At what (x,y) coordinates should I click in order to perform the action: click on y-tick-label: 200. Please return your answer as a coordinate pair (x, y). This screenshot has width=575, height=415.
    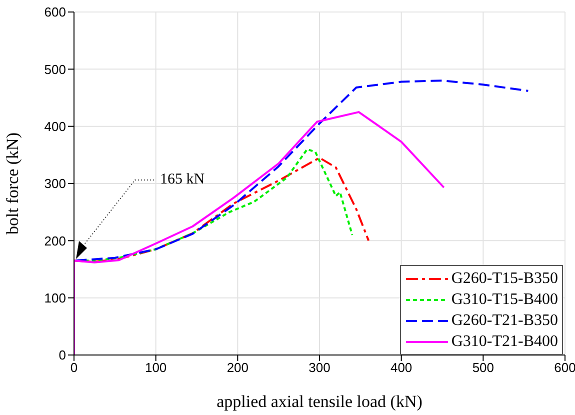
    Looking at the image, I should click on (55, 240).